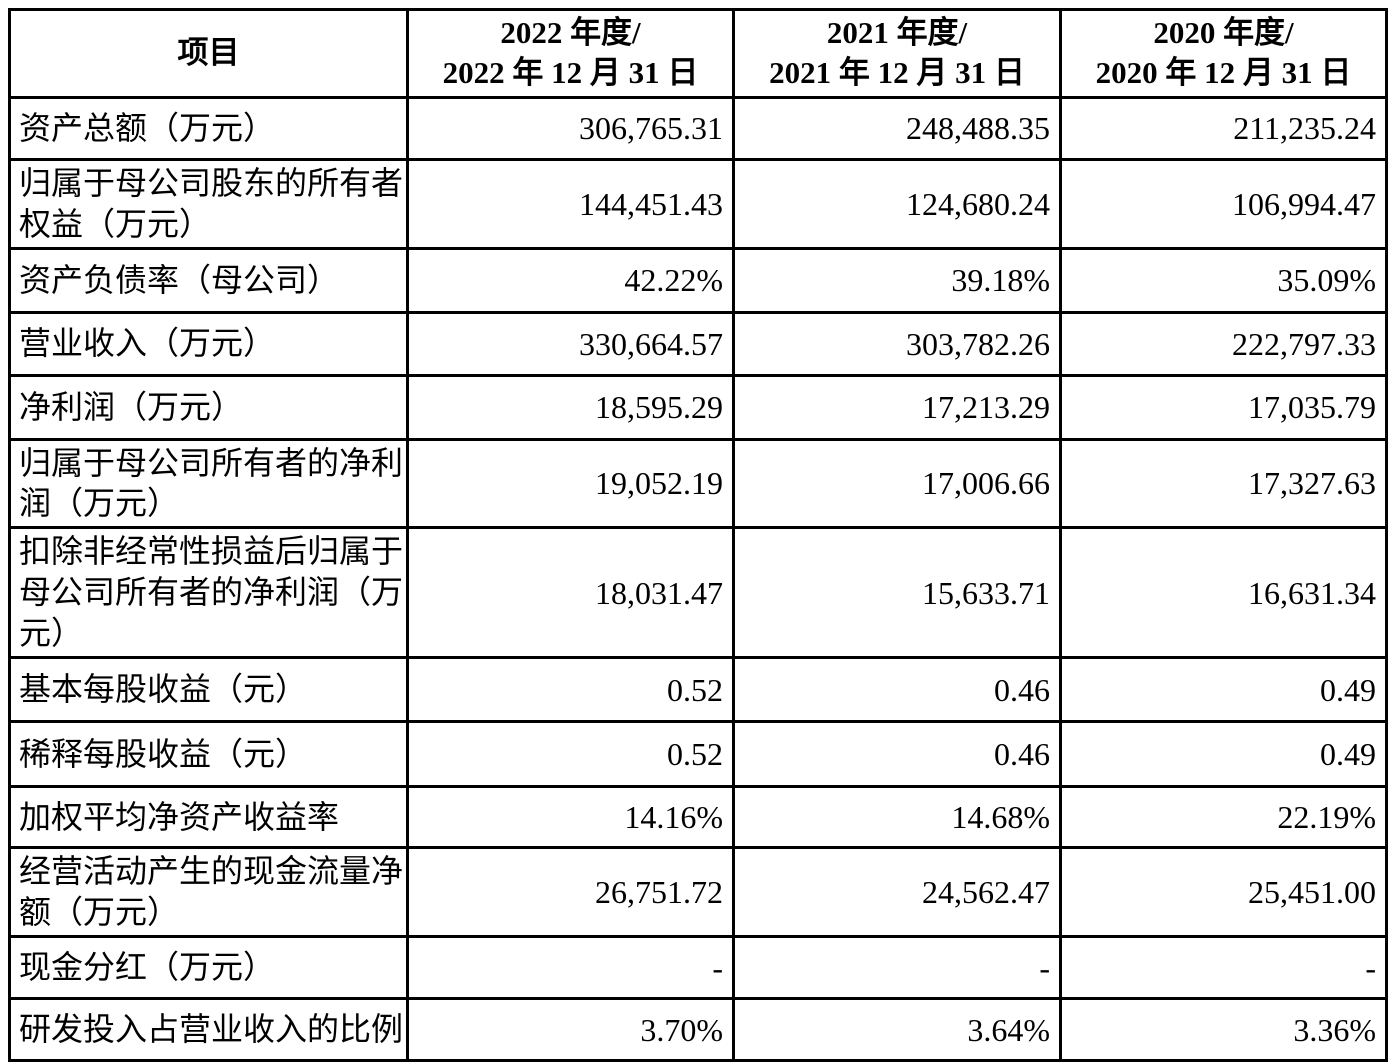  What do you see at coordinates (208, 128) in the screenshot?
I see `row-label: 资产总额（万元）` at bounding box center [208, 128].